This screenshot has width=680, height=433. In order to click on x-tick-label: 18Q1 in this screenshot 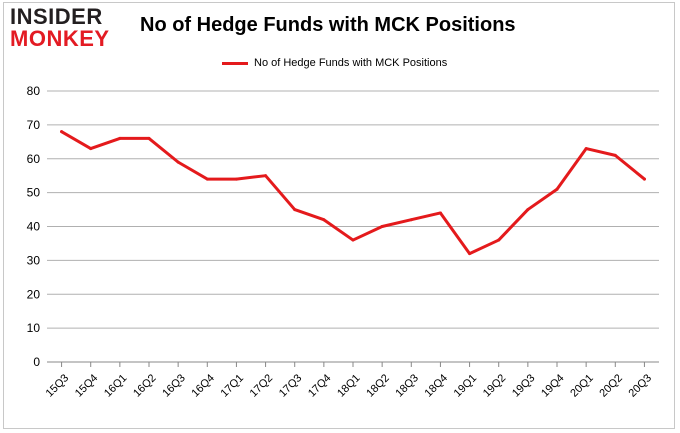, I will do `click(349, 386)`.